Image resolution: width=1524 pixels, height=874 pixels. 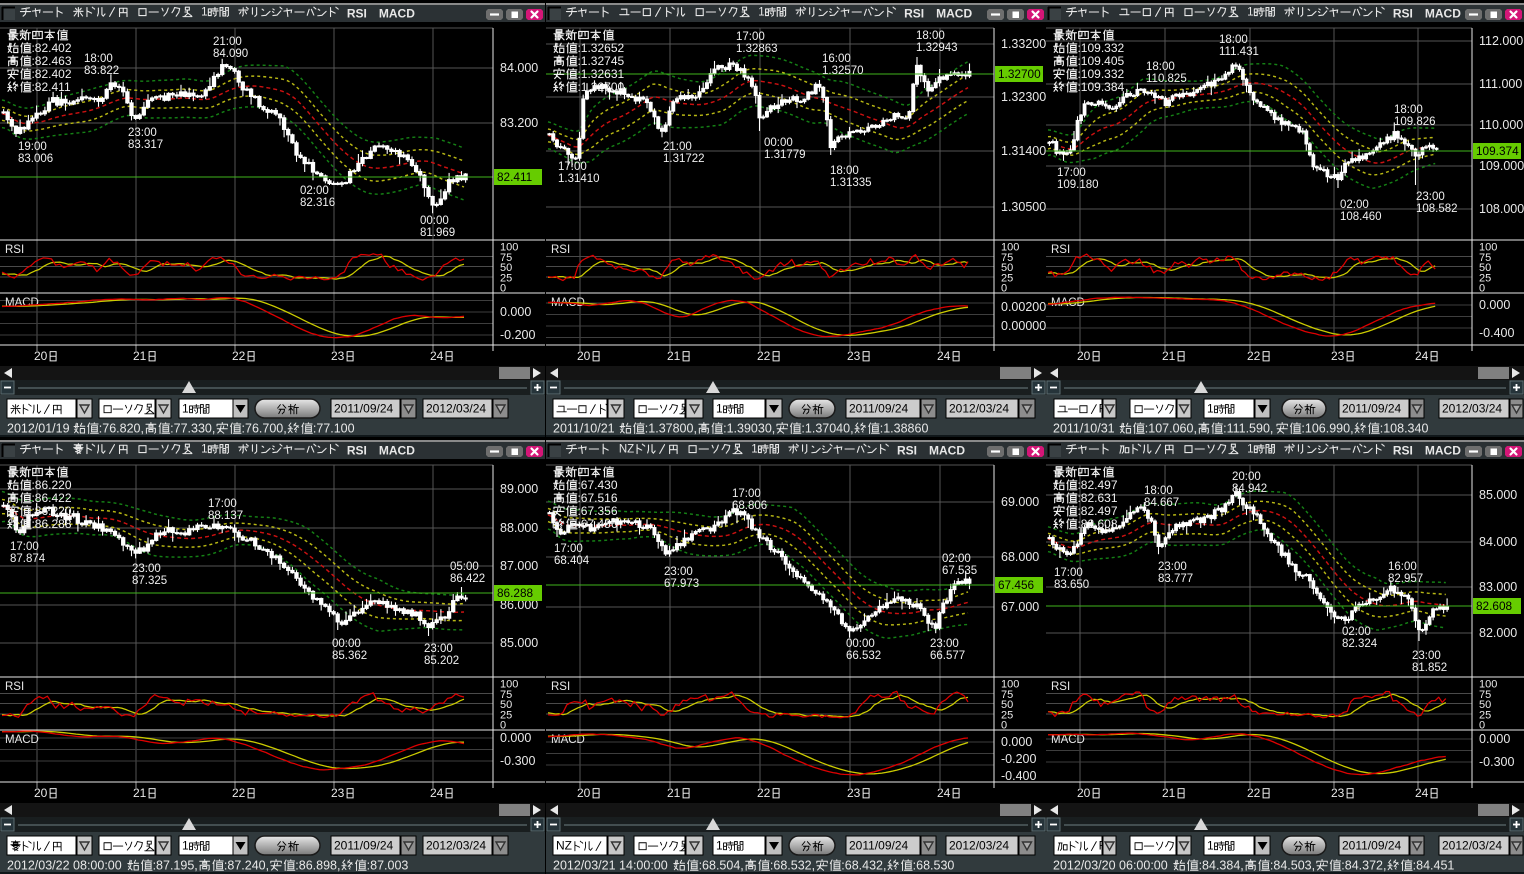 What do you see at coordinates (1016, 742) in the screenshot?
I see `svg-text: 0.000` at bounding box center [1016, 742].